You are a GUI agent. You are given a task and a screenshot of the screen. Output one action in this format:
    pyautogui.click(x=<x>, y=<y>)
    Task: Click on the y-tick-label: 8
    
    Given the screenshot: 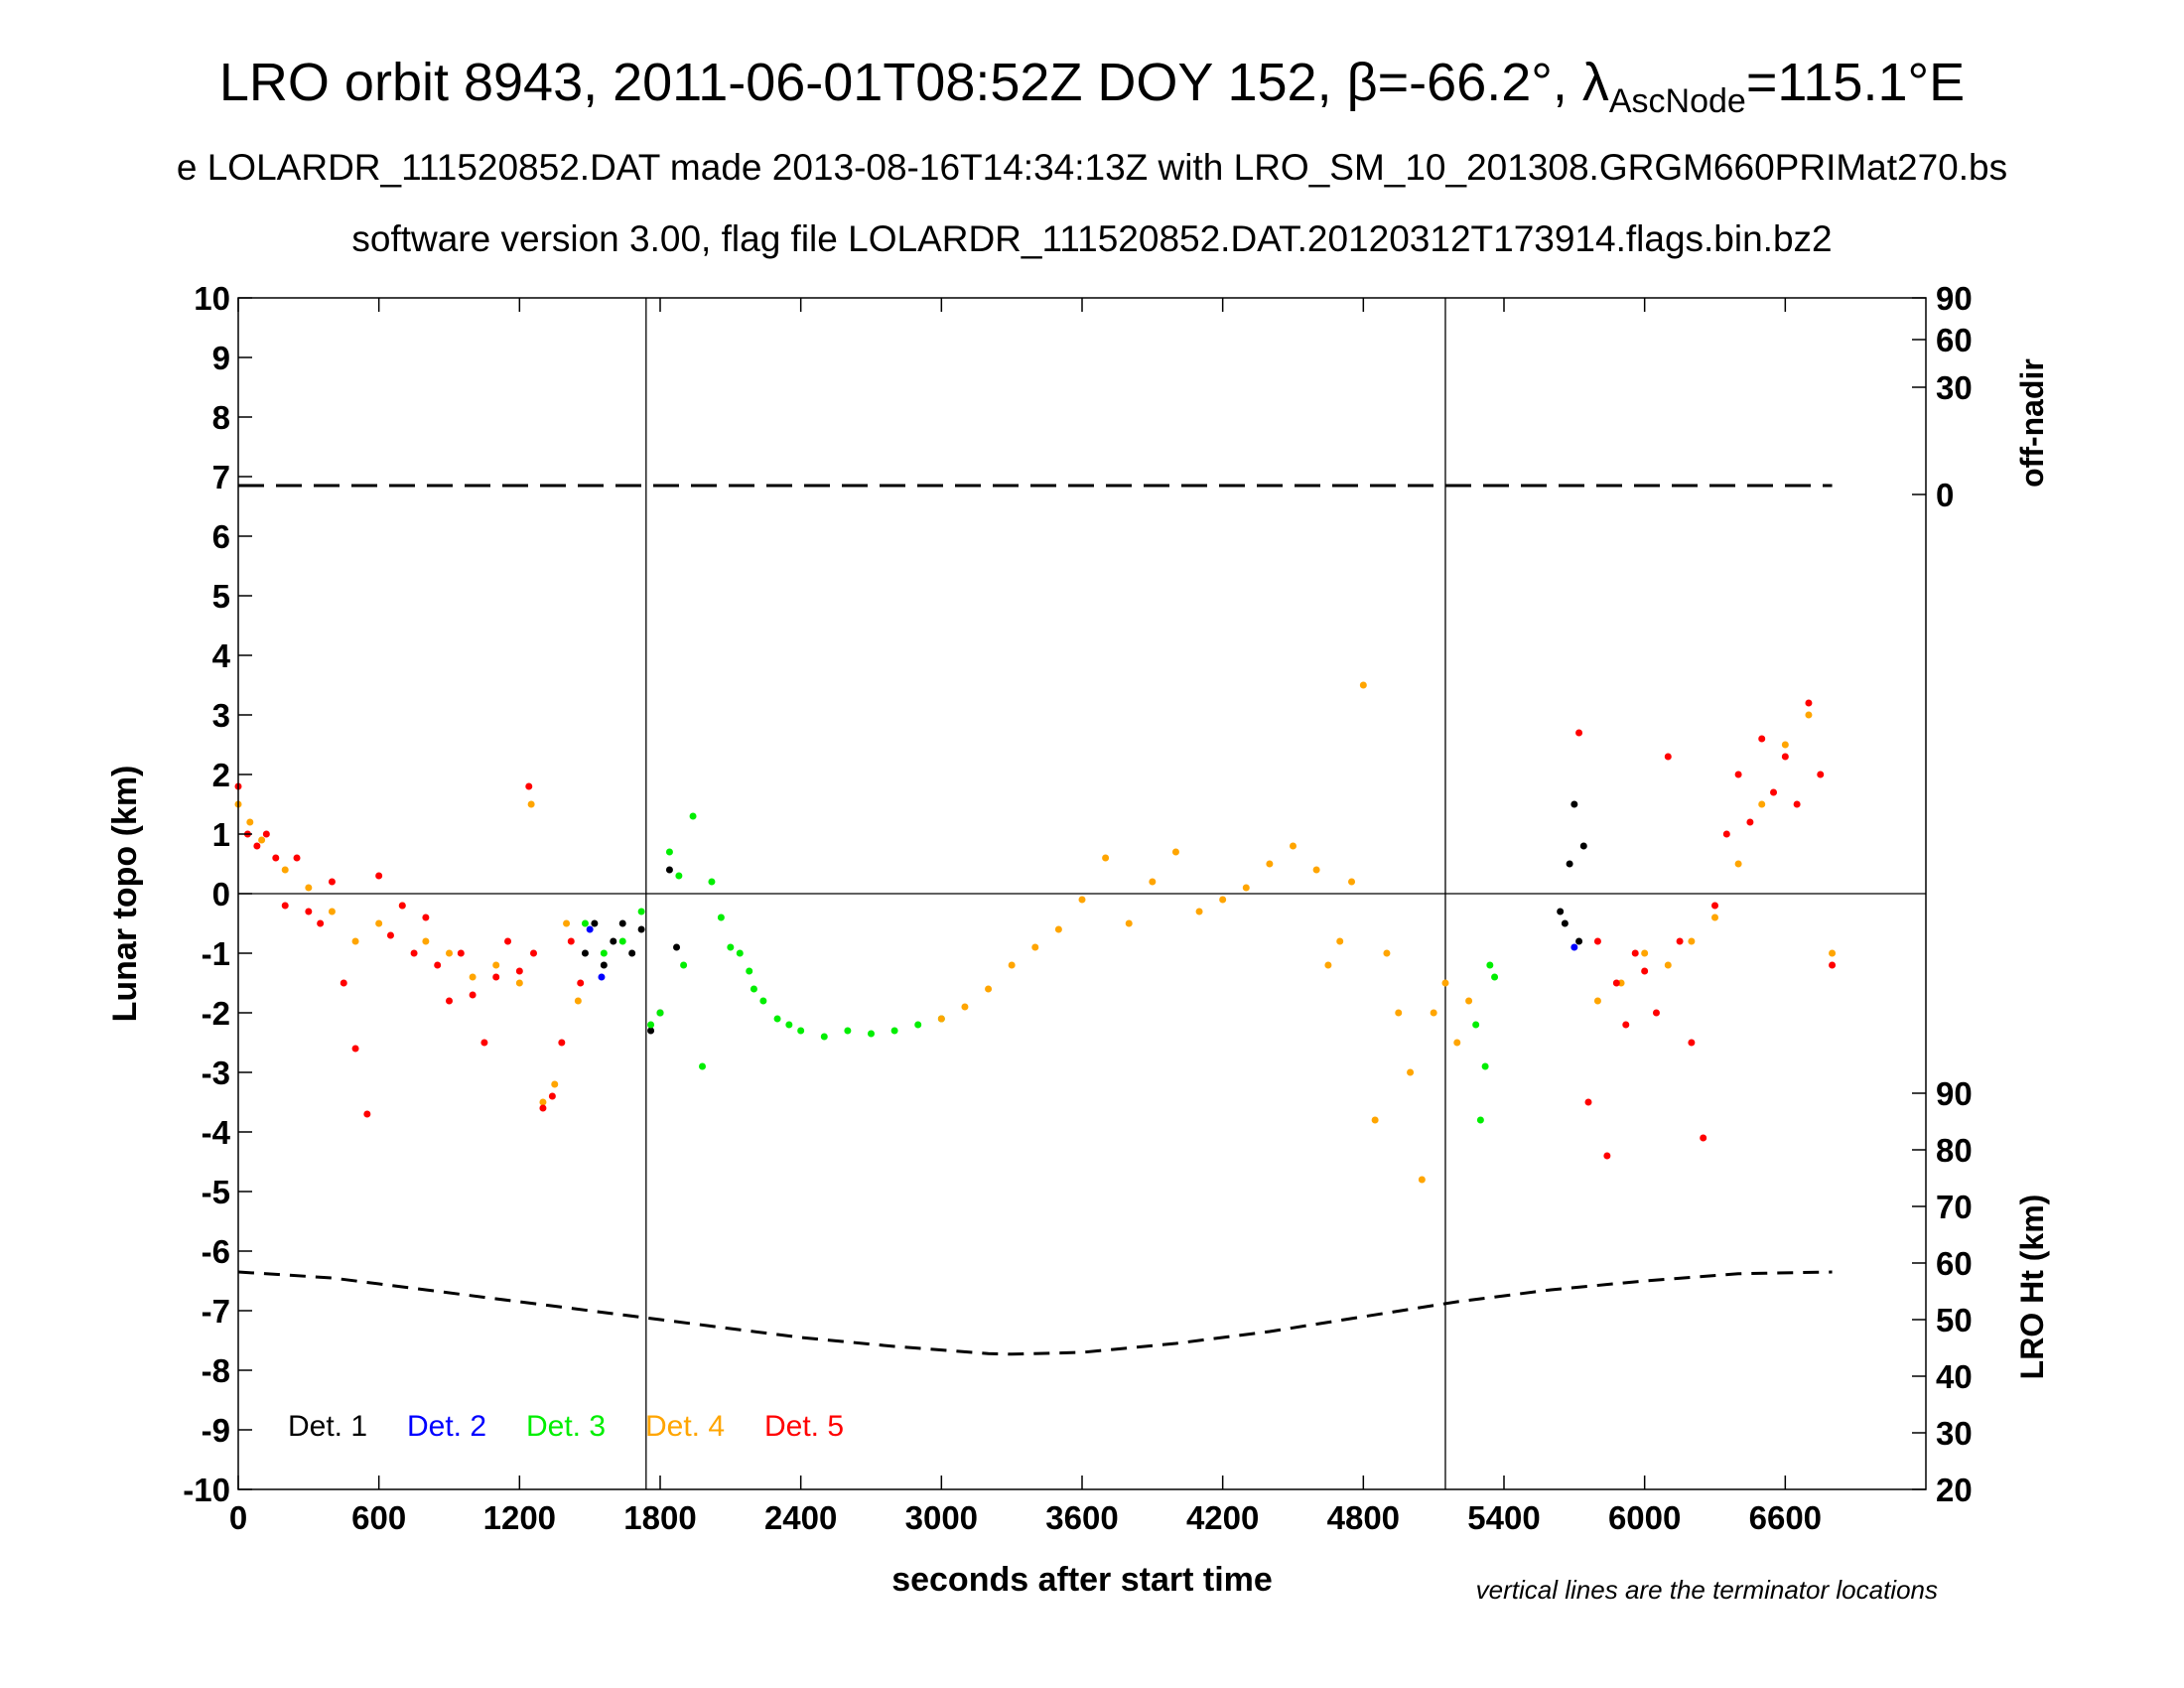 What is the action you would take?
    pyautogui.click(x=221, y=417)
    